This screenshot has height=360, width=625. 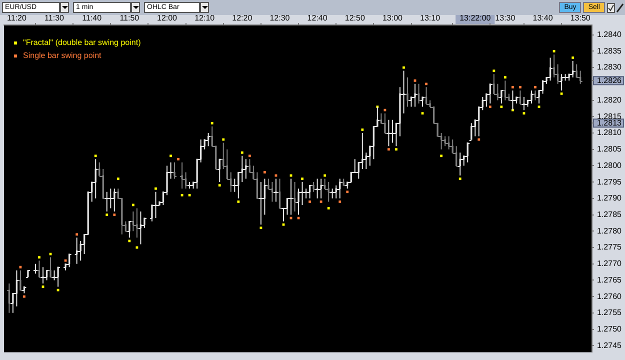 I want to click on x-tick-label: 13:10, so click(x=430, y=17).